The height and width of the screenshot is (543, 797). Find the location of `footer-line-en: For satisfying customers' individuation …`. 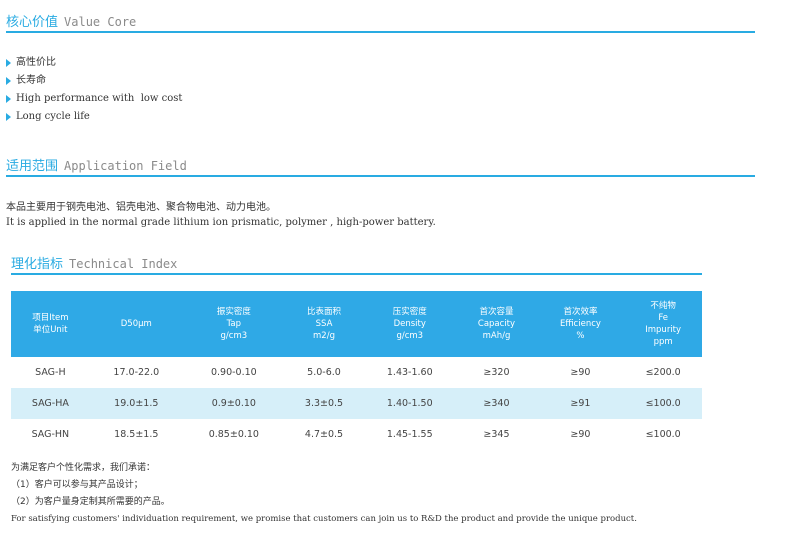

footer-line-en: For satisfying customers' individuation … is located at coordinates (324, 519).